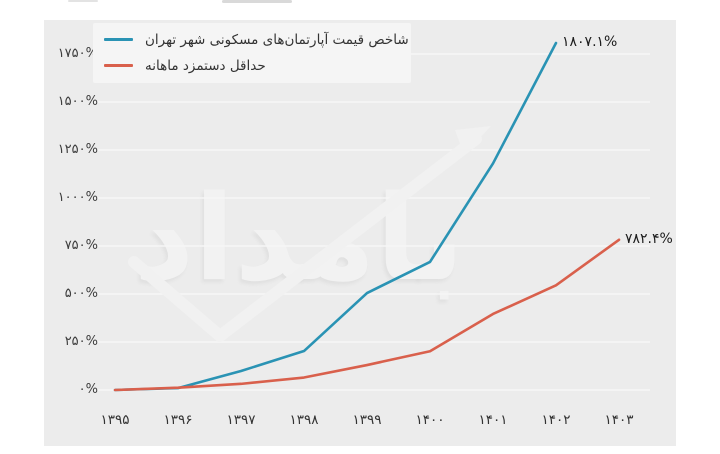 The width and height of the screenshot is (720, 454). What do you see at coordinates (118, 39) in the screenshot?
I see `blue-line-swatch-icon` at bounding box center [118, 39].